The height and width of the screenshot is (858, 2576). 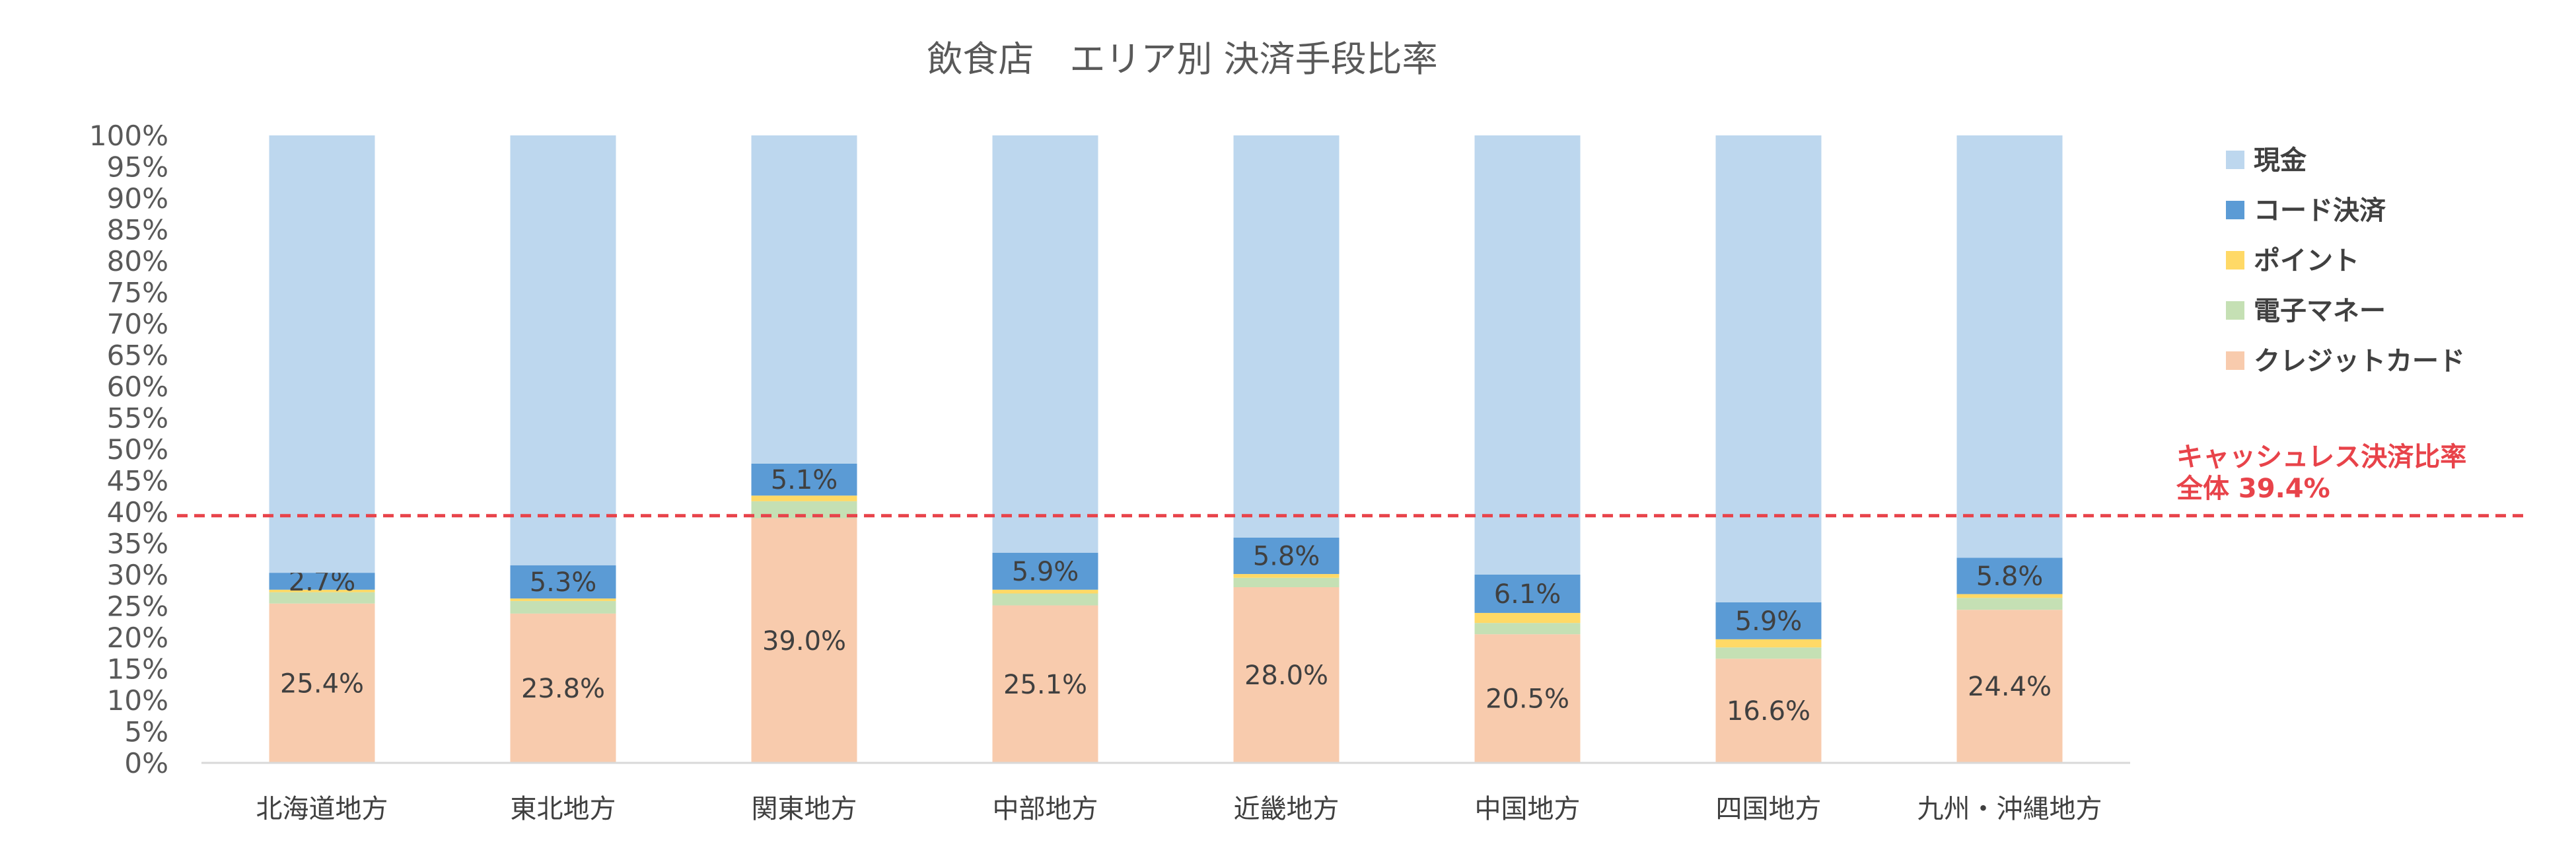 I want to click on x-tick-label: 近畿地方, so click(x=1287, y=809).